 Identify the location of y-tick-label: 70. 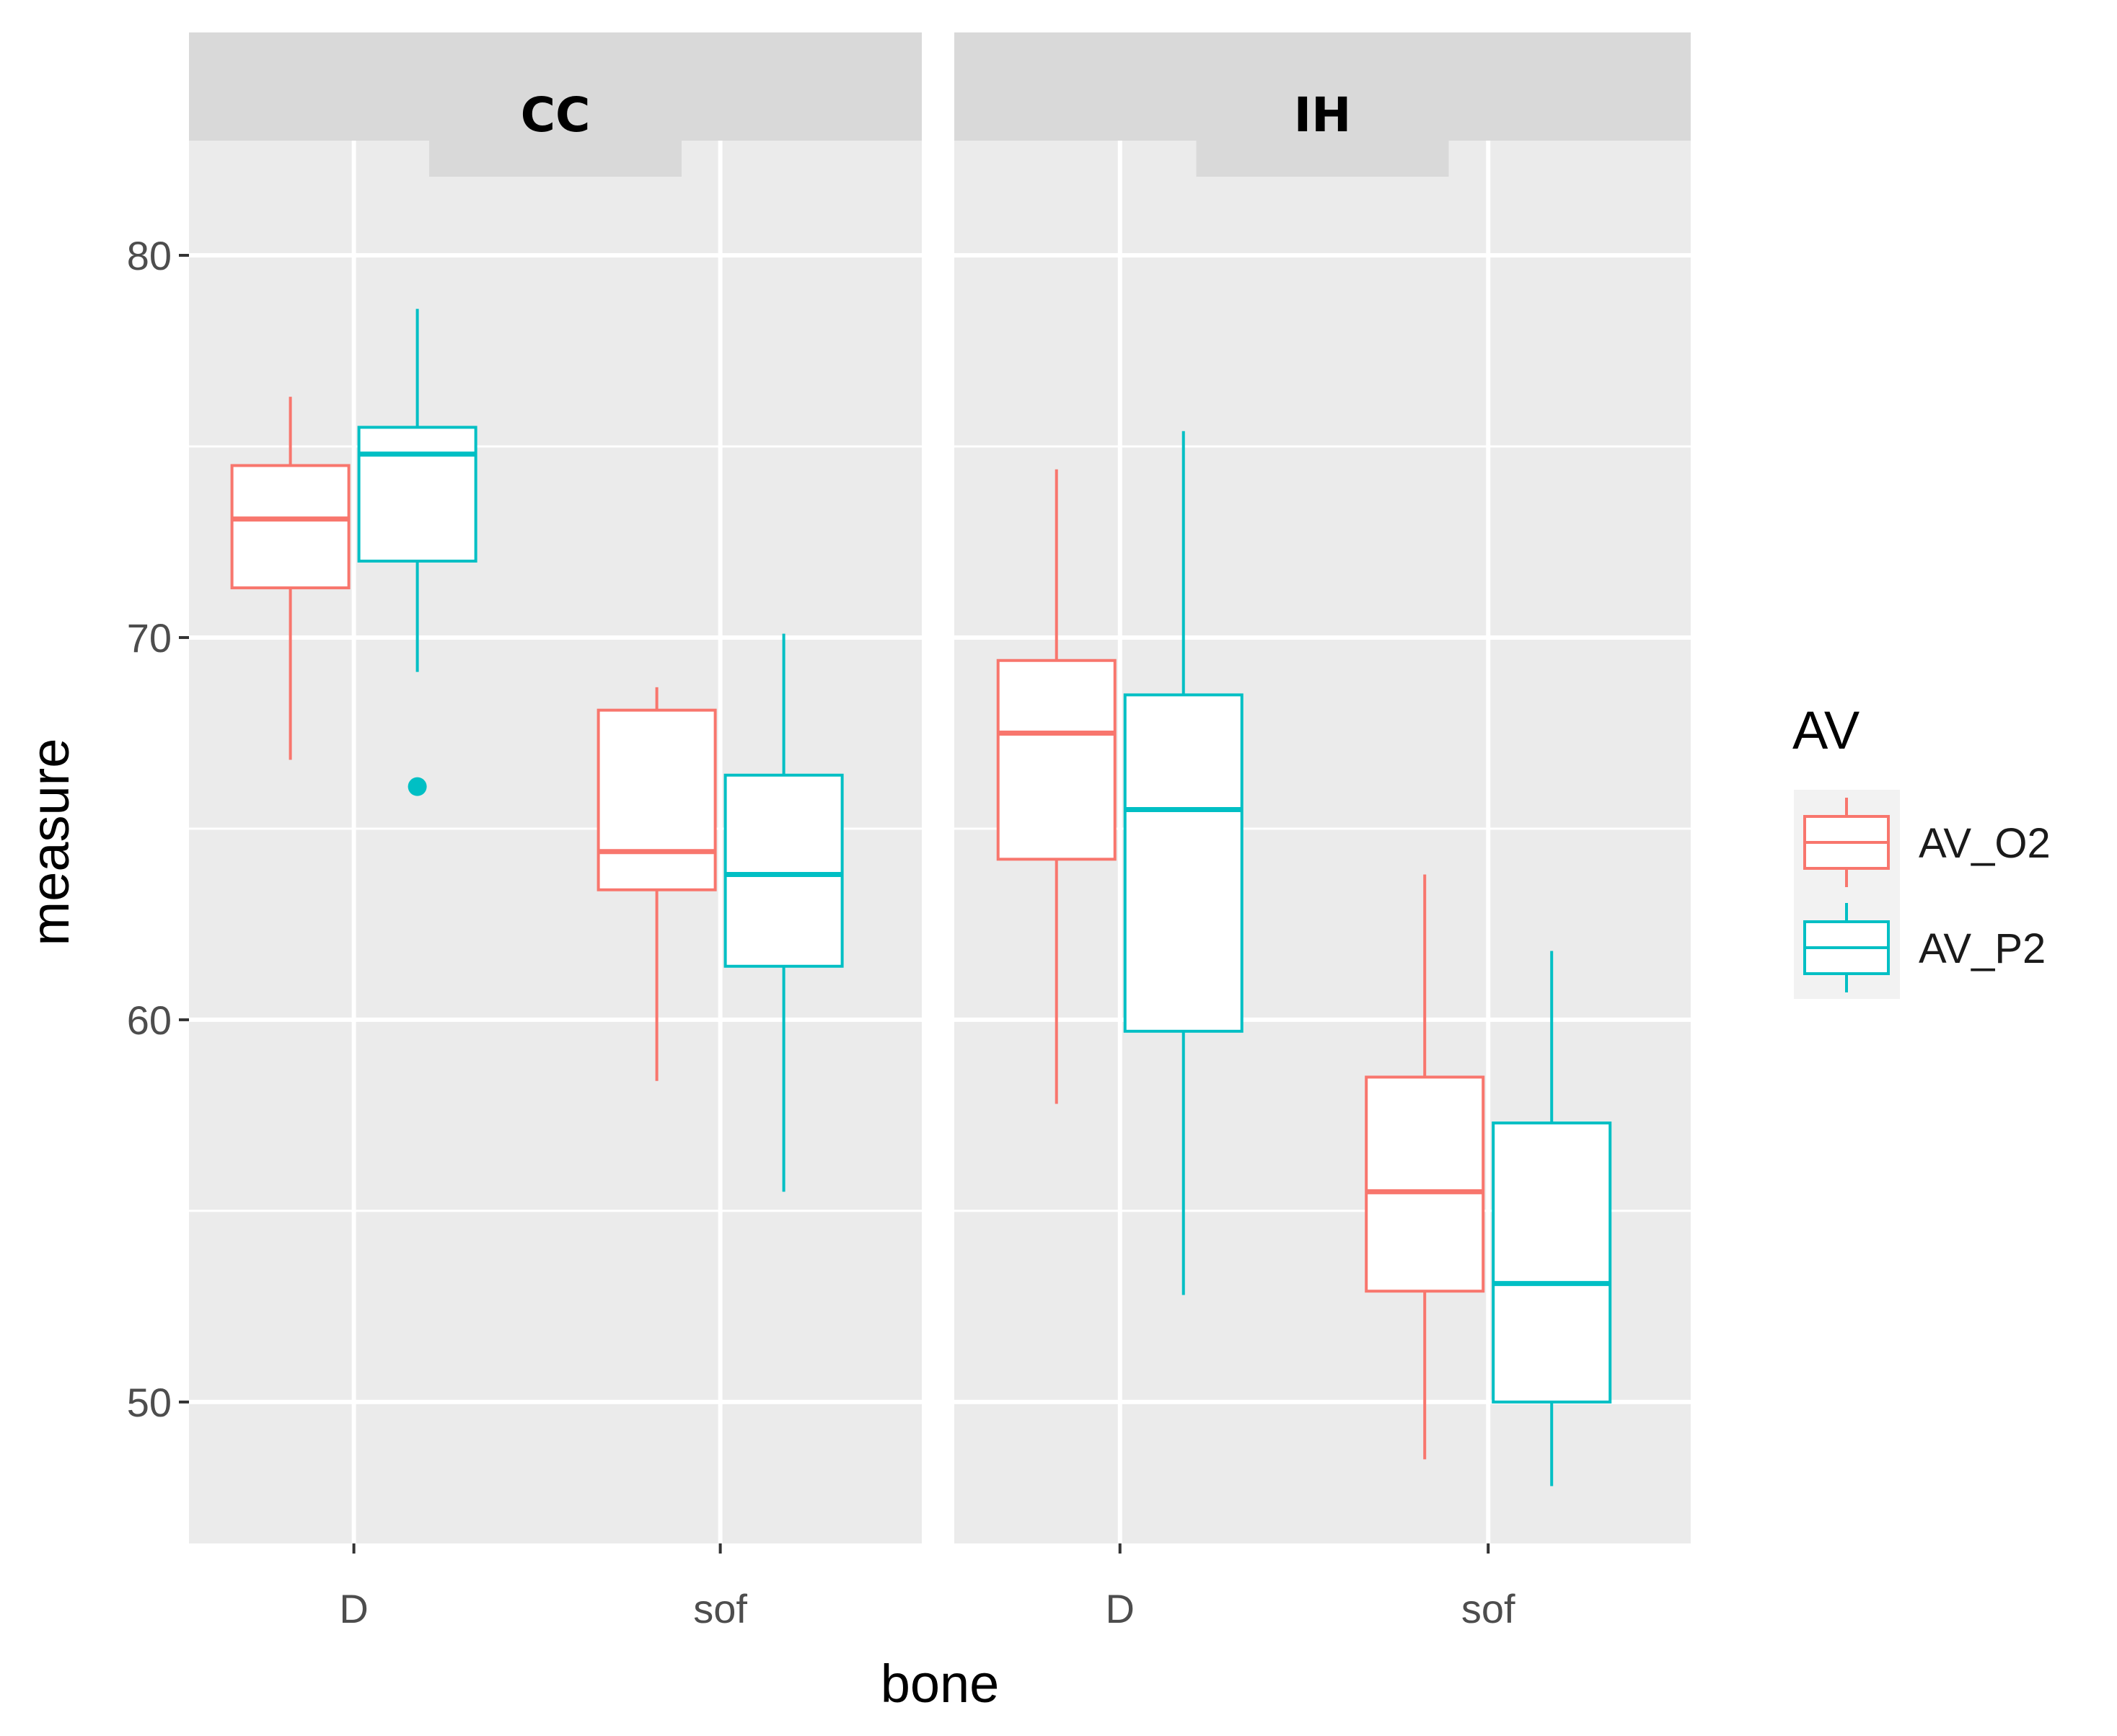
(149, 638).